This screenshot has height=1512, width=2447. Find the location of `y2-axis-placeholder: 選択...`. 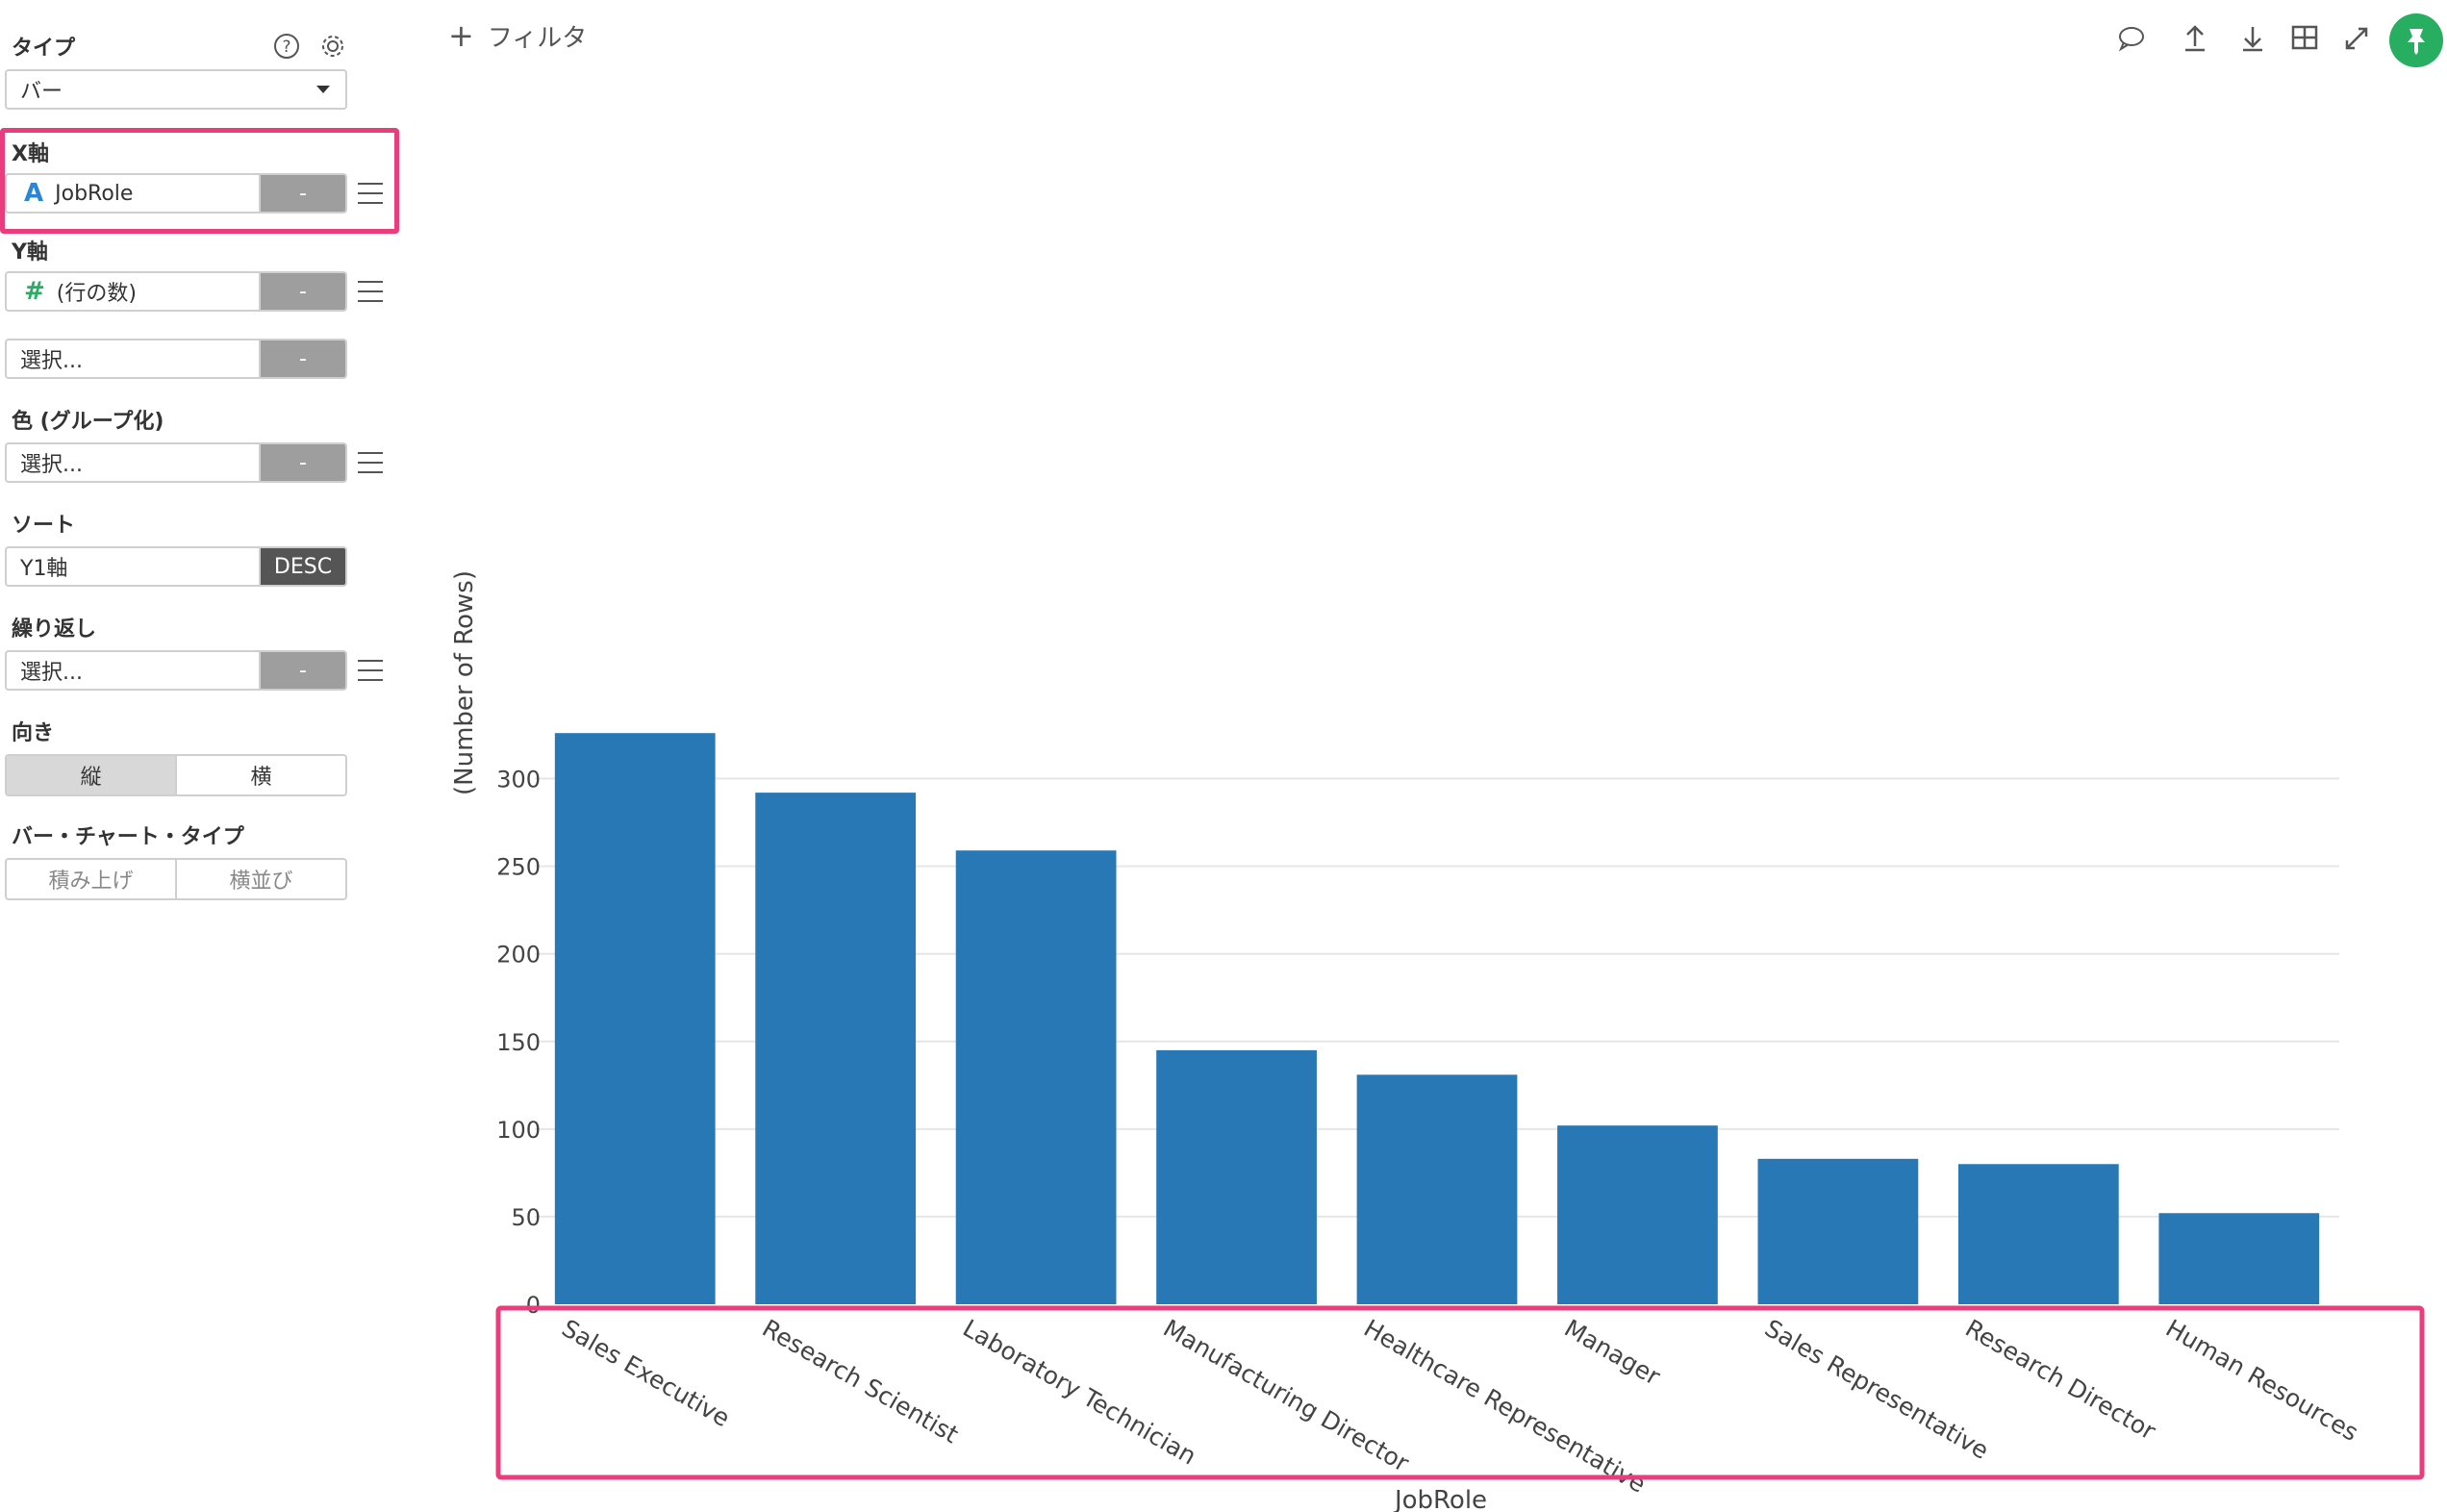

y2-axis-placeholder: 選択... is located at coordinates (51, 361).